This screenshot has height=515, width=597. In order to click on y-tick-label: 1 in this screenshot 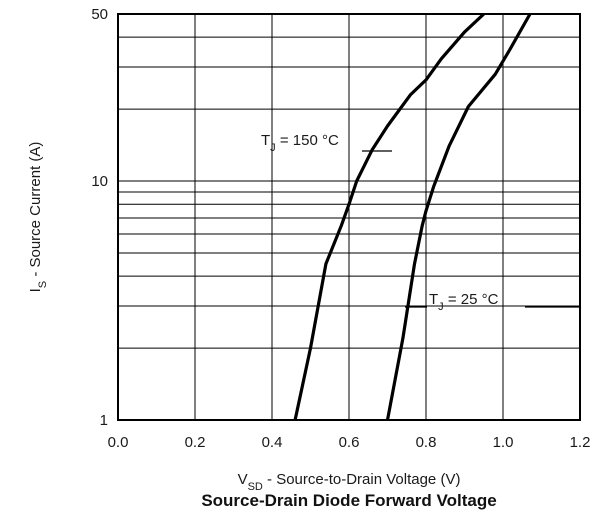, I will do `click(104, 420)`.